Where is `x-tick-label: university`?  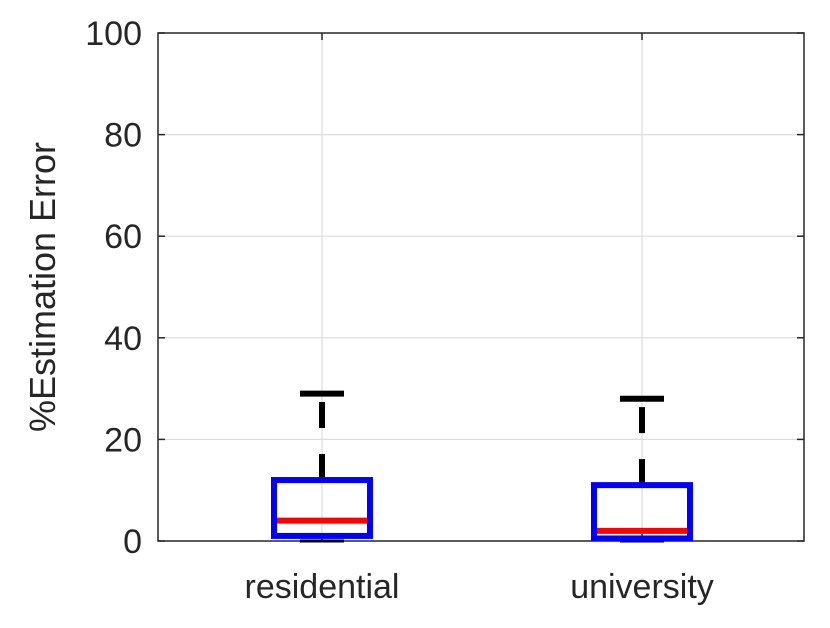 x-tick-label: university is located at coordinates (642, 587).